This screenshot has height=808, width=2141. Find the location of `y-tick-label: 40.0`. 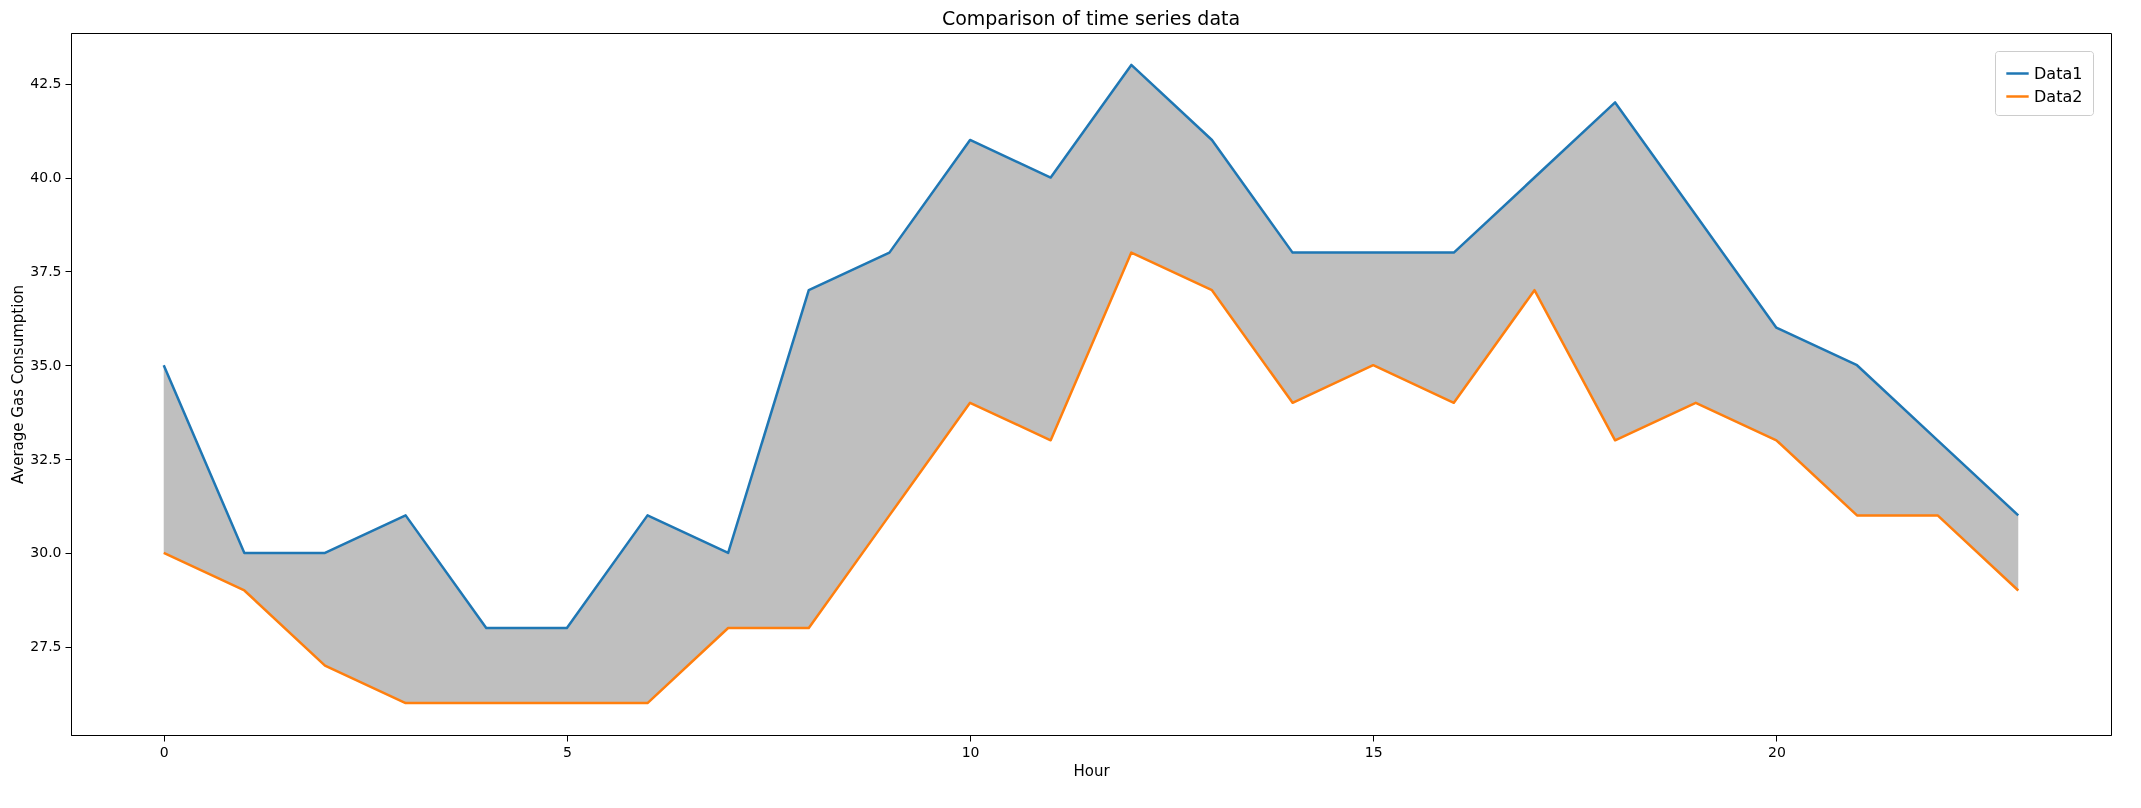

y-tick-label: 40.0 is located at coordinates (46, 177).